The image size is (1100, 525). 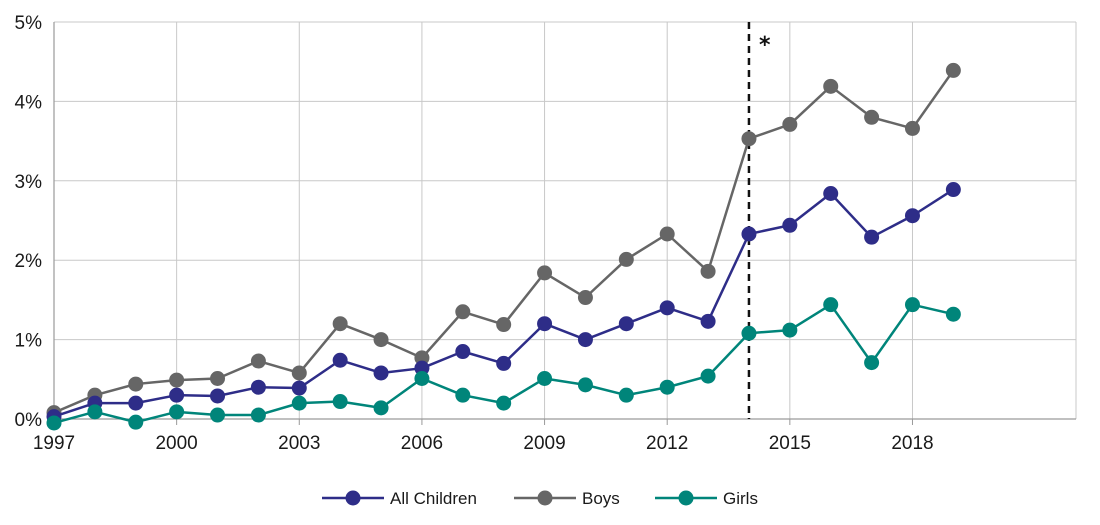 I want to click on x-tick-label: 2006, so click(x=422, y=443).